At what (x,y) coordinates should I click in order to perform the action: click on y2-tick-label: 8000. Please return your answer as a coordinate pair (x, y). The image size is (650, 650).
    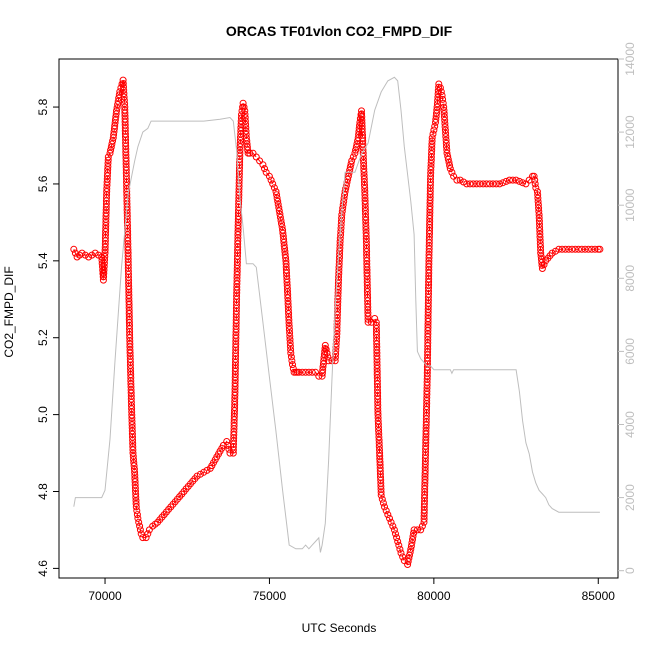
    Looking at the image, I should click on (630, 278).